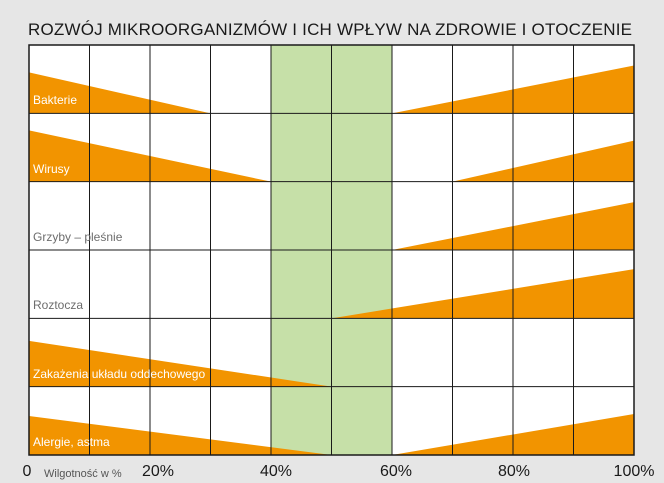 This screenshot has width=664, height=483. Describe the element at coordinates (71, 442) in the screenshot. I see `row-label: Alergie, astma` at that location.